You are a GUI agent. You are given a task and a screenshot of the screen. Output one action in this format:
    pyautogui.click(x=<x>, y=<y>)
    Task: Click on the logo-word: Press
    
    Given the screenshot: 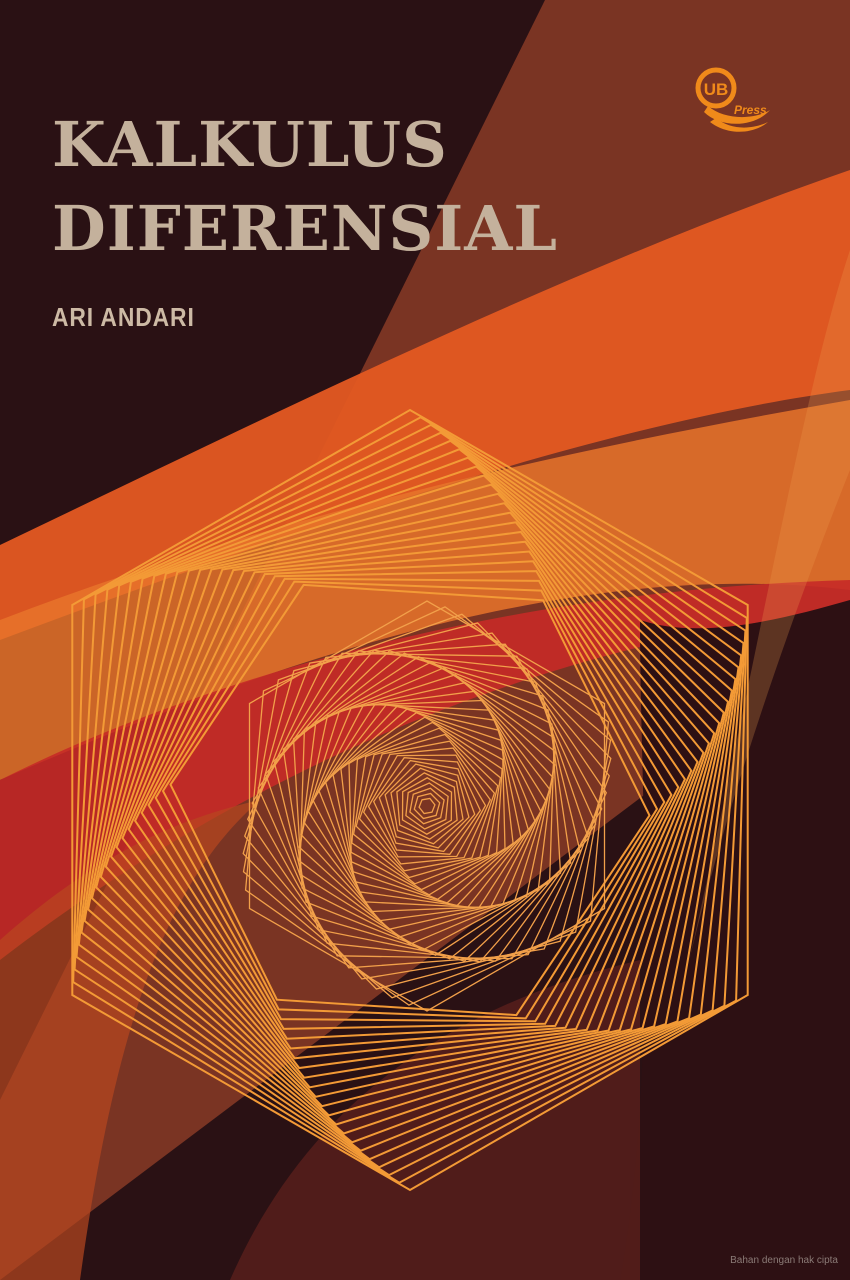 What is the action you would take?
    pyautogui.click(x=750, y=110)
    